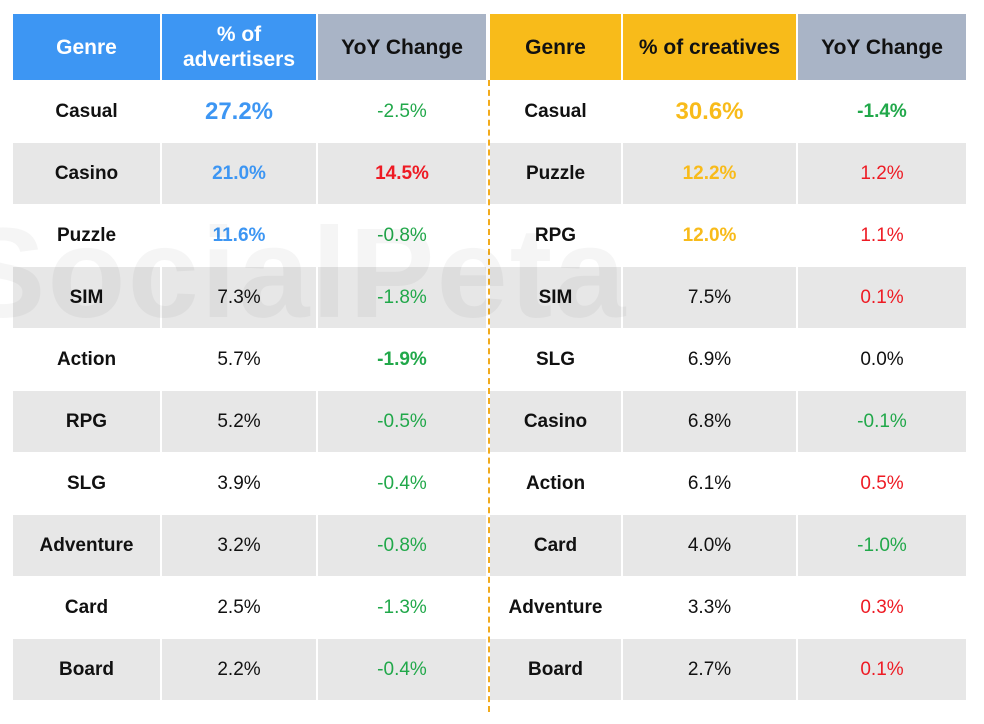 This screenshot has height=724, width=984. I want to click on table-row: Puzzle 12.2% 1.2%, so click(728, 173).